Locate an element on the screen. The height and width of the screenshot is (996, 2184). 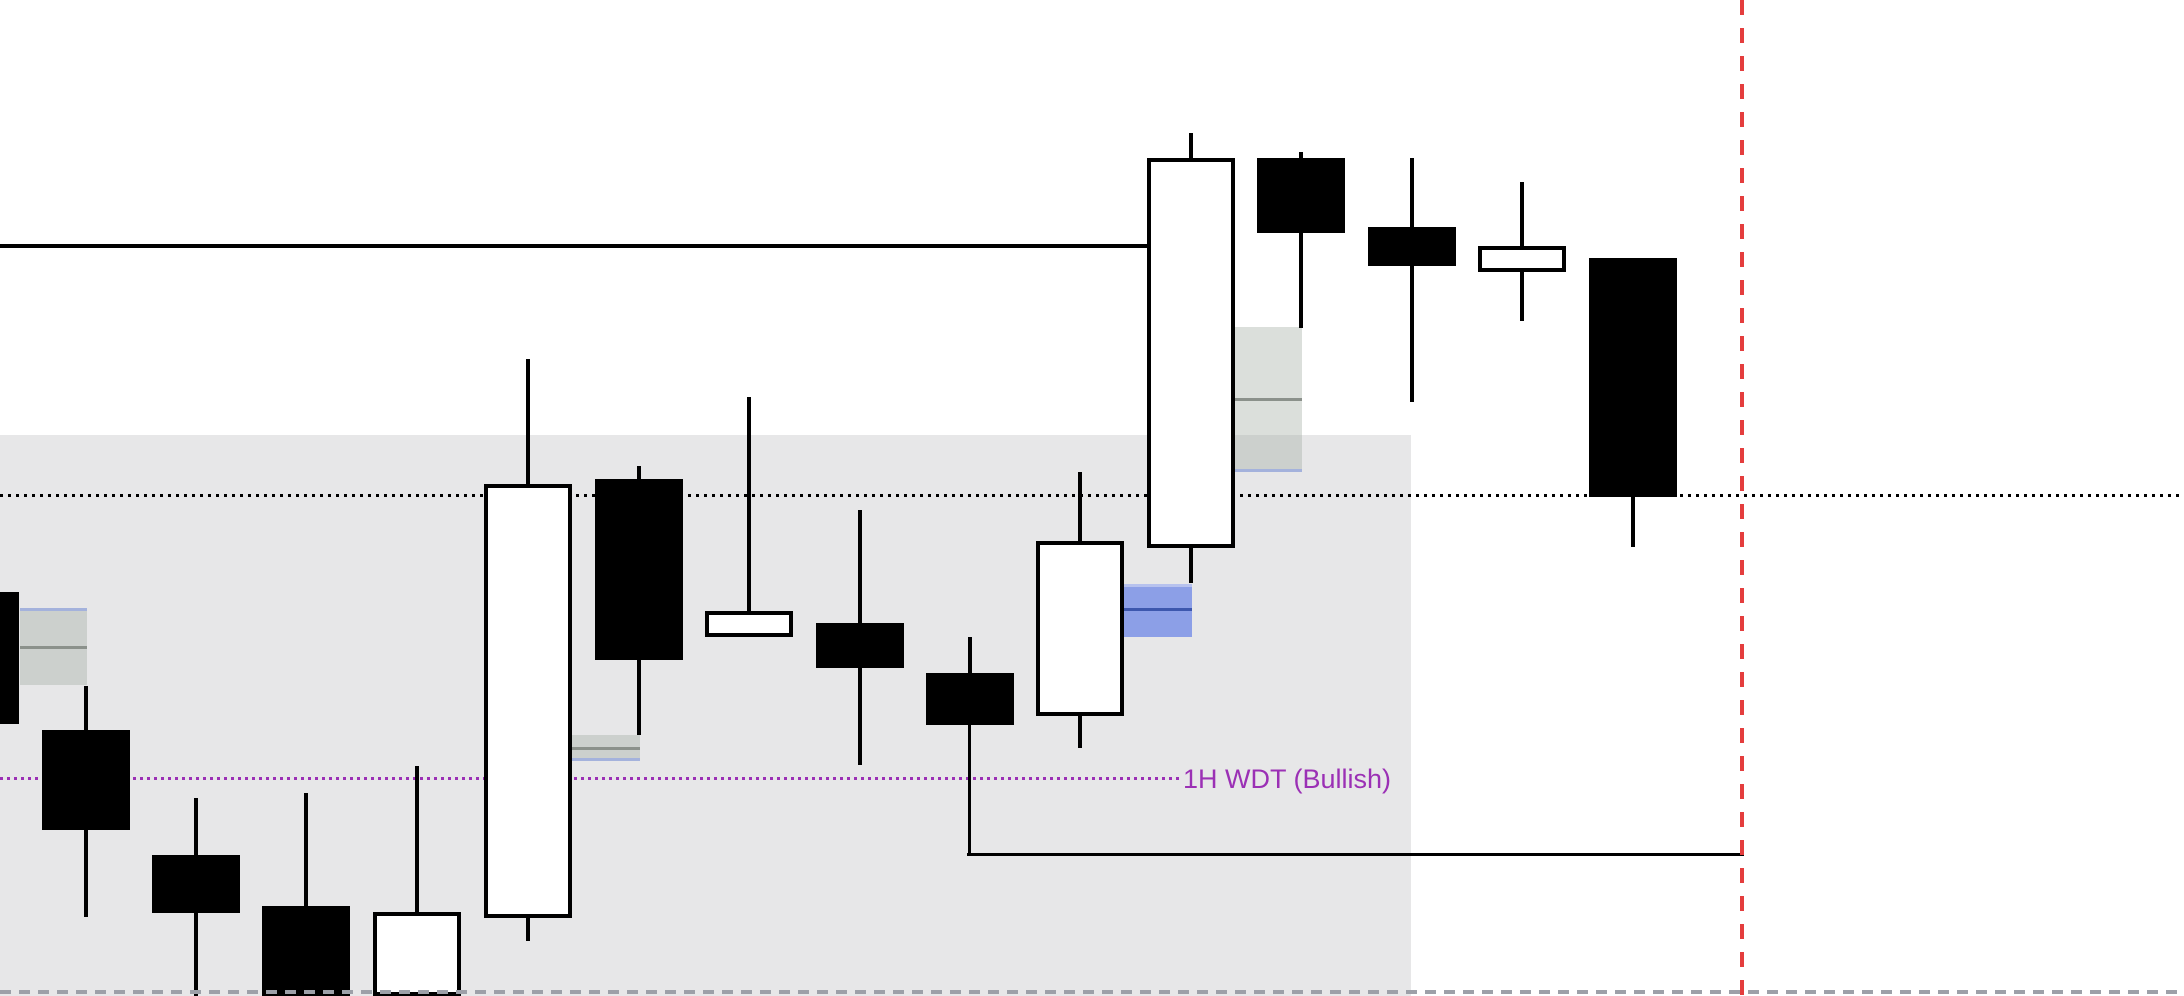
close-dotted-line is located at coordinates (1092, 495).